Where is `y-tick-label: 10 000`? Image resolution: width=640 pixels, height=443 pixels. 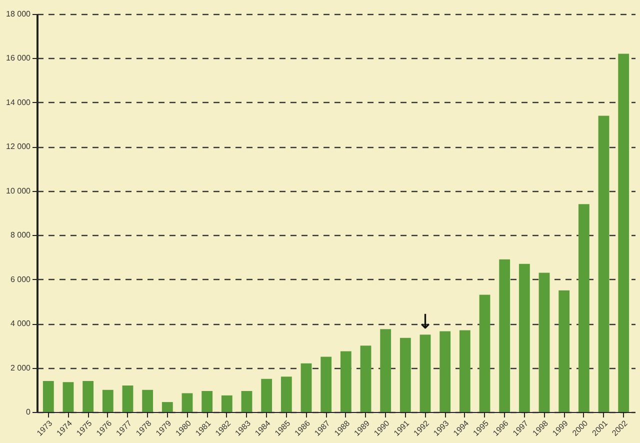
y-tick-label: 10 000 is located at coordinates (19, 191).